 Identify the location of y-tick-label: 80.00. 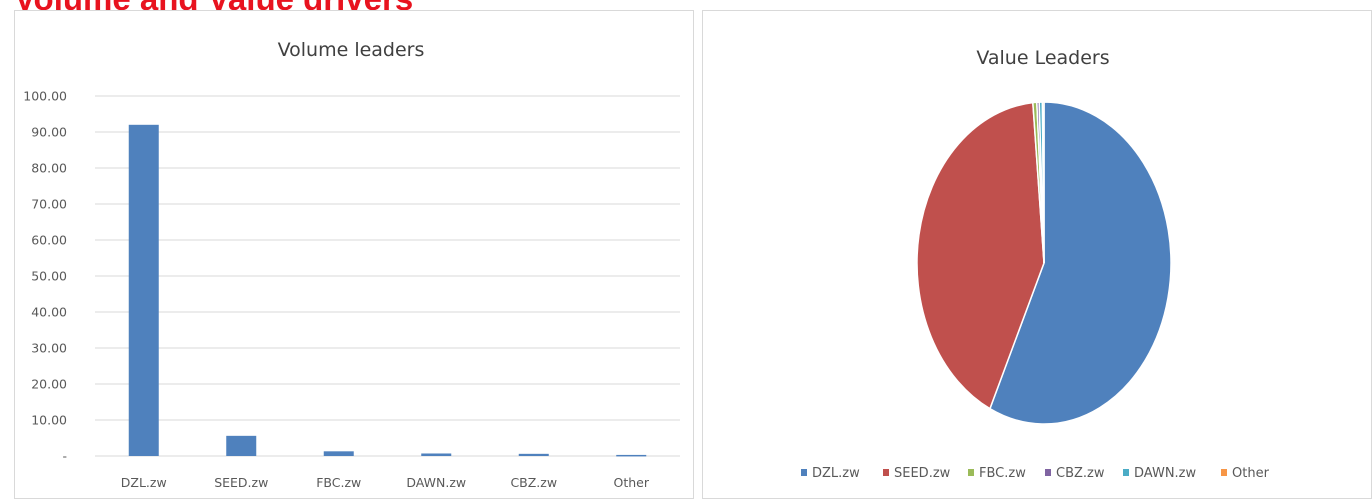
(49, 168).